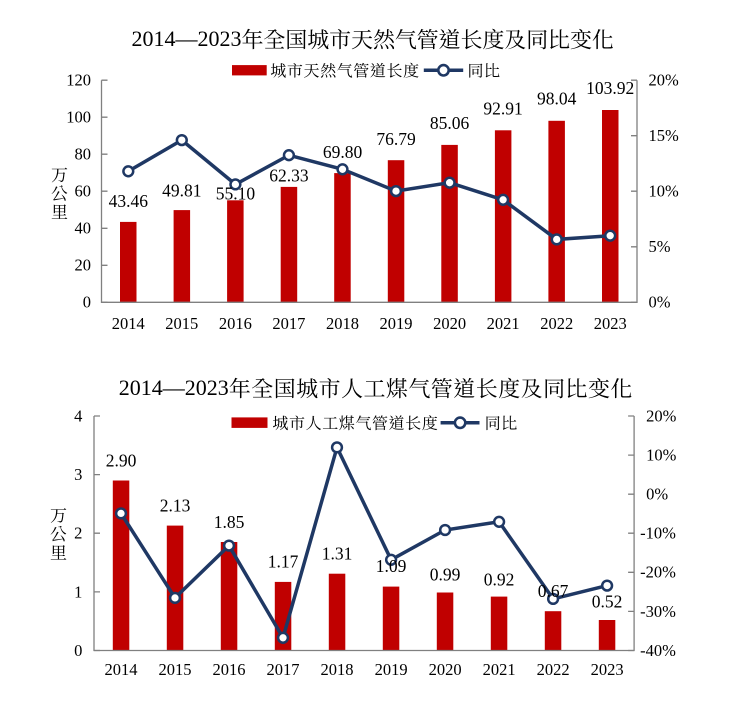 Image resolution: width=736 pixels, height=710 pixels. What do you see at coordinates (450, 123) in the screenshot?
I see `svg-text: 85.06` at bounding box center [450, 123].